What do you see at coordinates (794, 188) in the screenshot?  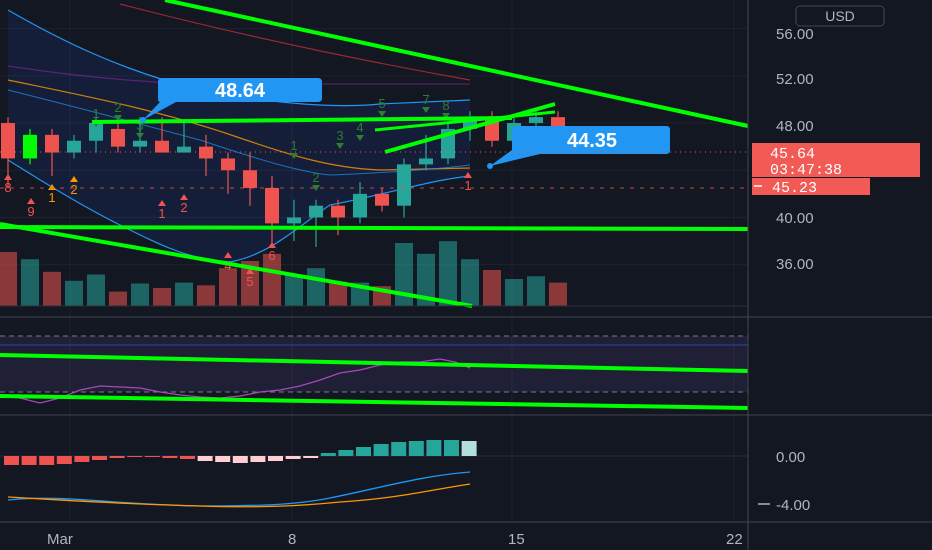 I see `prev-price-value: 45.23` at bounding box center [794, 188].